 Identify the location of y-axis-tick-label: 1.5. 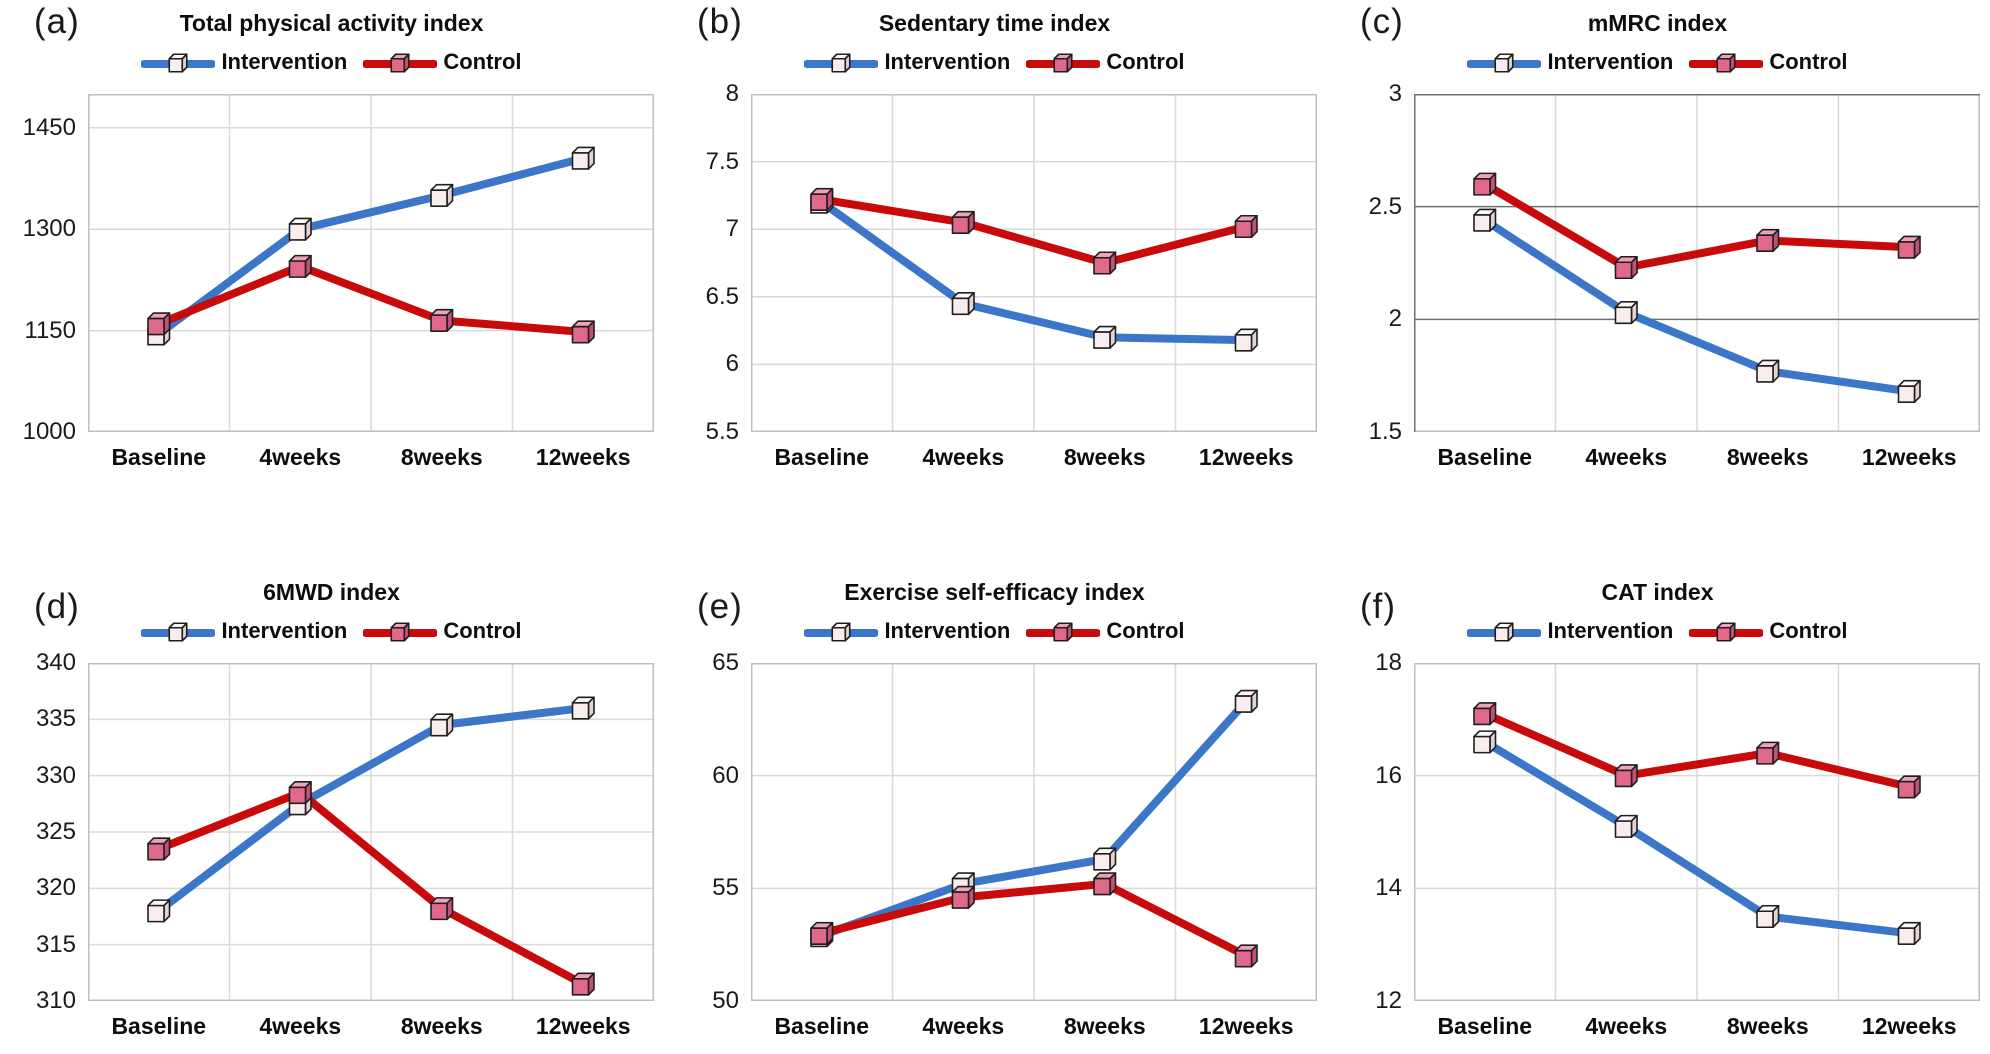
(1385, 431).